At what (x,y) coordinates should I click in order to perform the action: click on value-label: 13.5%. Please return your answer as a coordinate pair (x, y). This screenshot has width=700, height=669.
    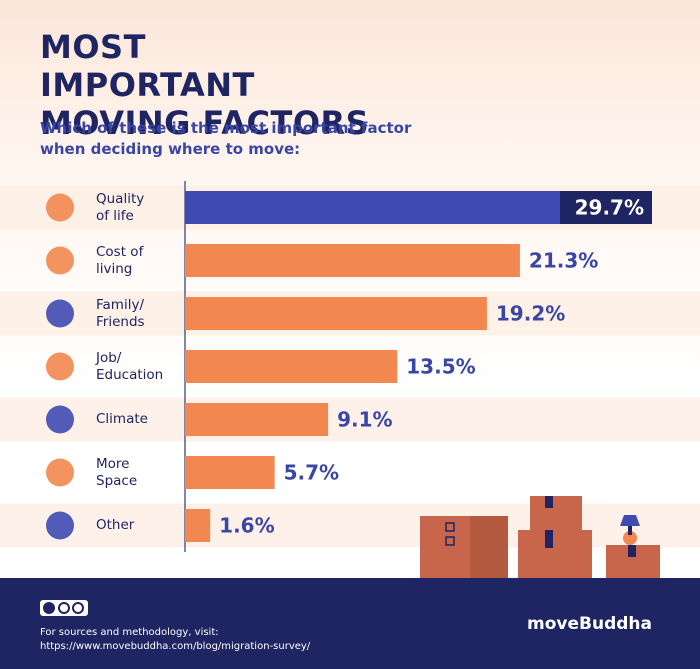
    Looking at the image, I should click on (440, 367).